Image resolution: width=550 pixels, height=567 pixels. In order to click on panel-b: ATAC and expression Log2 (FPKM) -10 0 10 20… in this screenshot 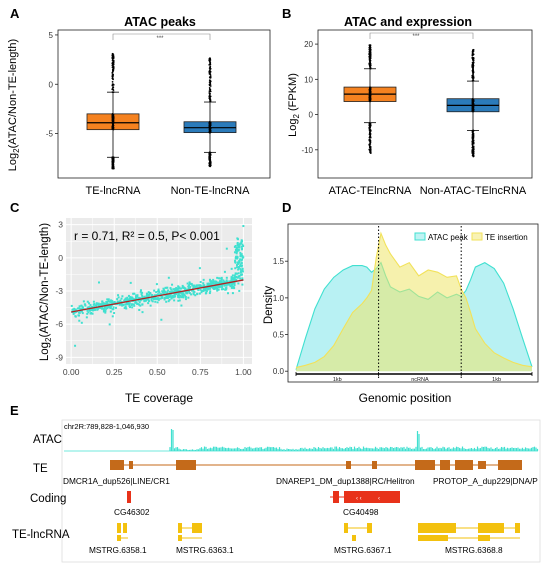, I will do `click(410, 106)`.